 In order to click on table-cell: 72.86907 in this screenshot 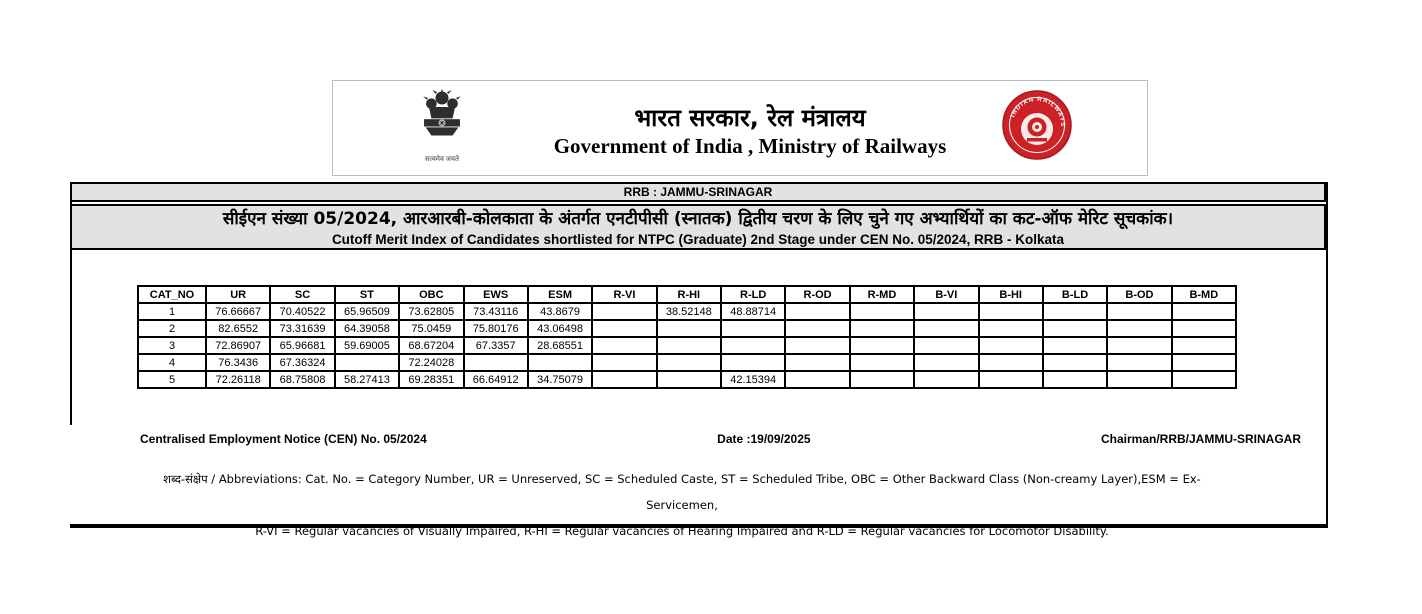, I will do `click(238, 345)`.